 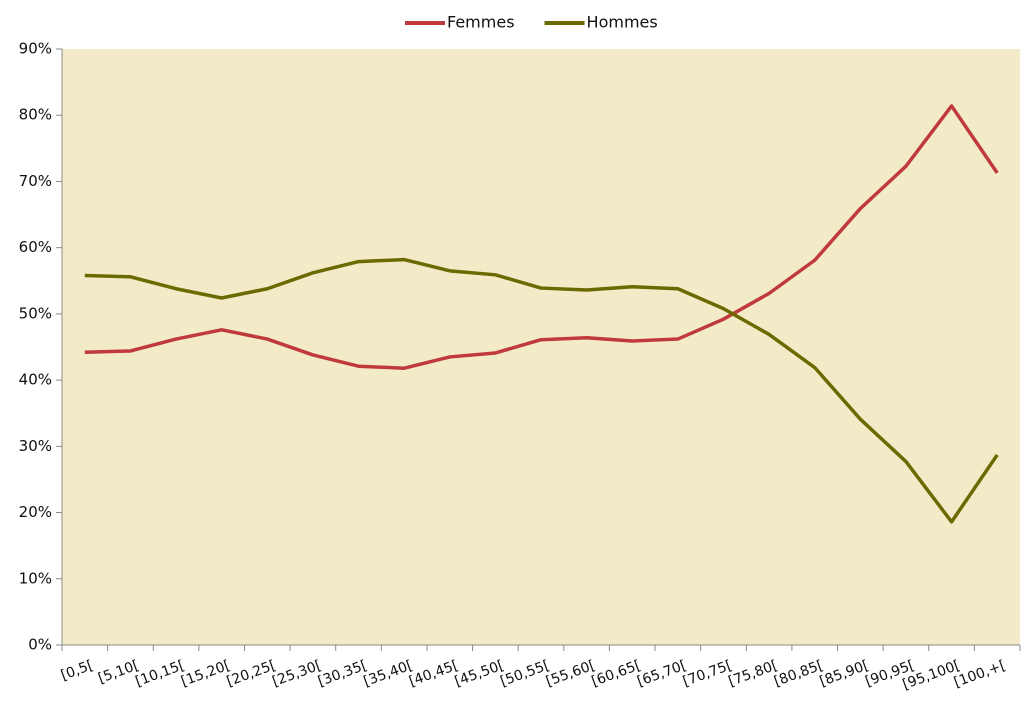 I want to click on x-tick-label: [45,50[, so click(x=479, y=673).